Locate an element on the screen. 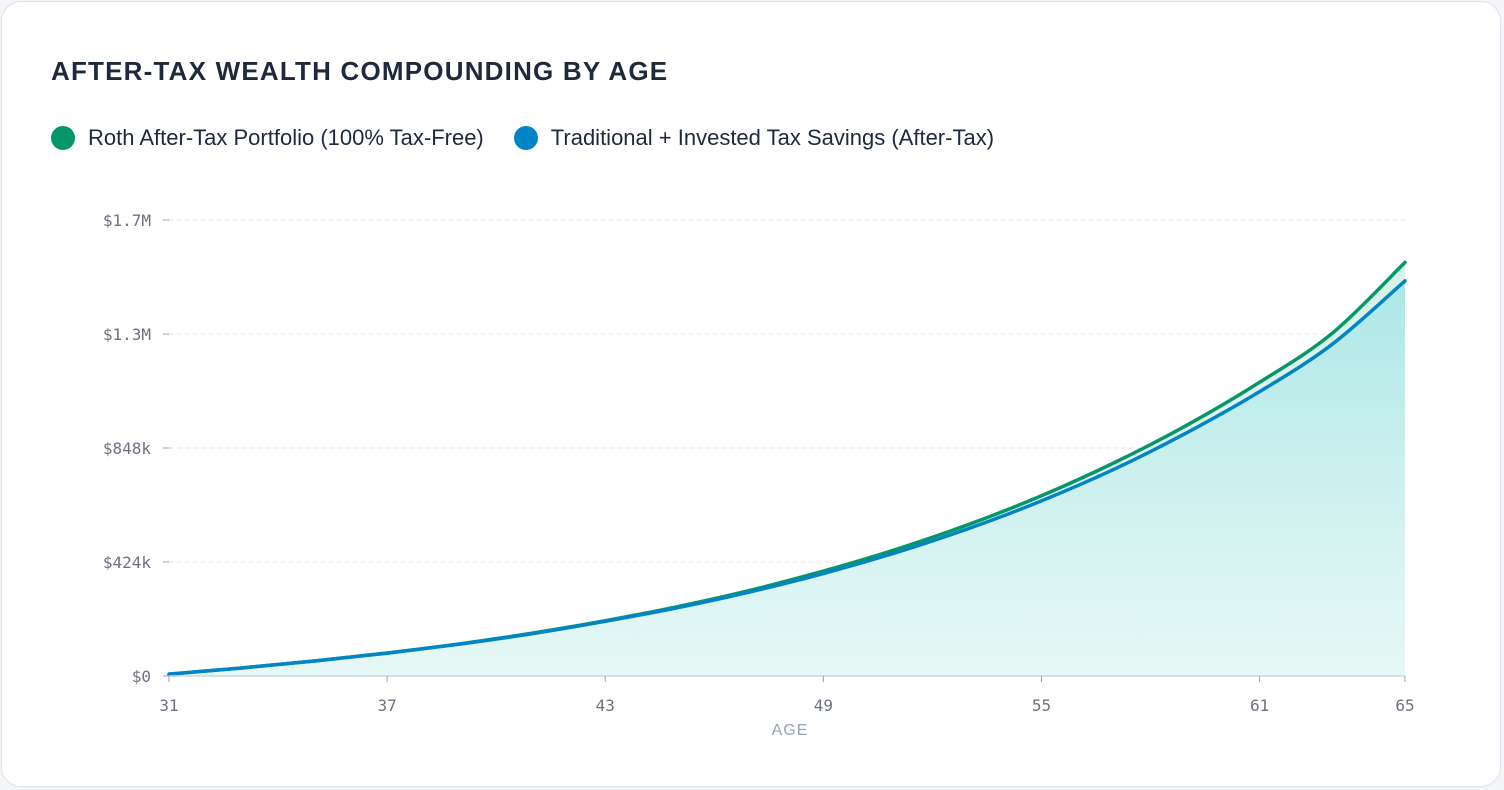  x-tick-label: 31 is located at coordinates (168, 705).